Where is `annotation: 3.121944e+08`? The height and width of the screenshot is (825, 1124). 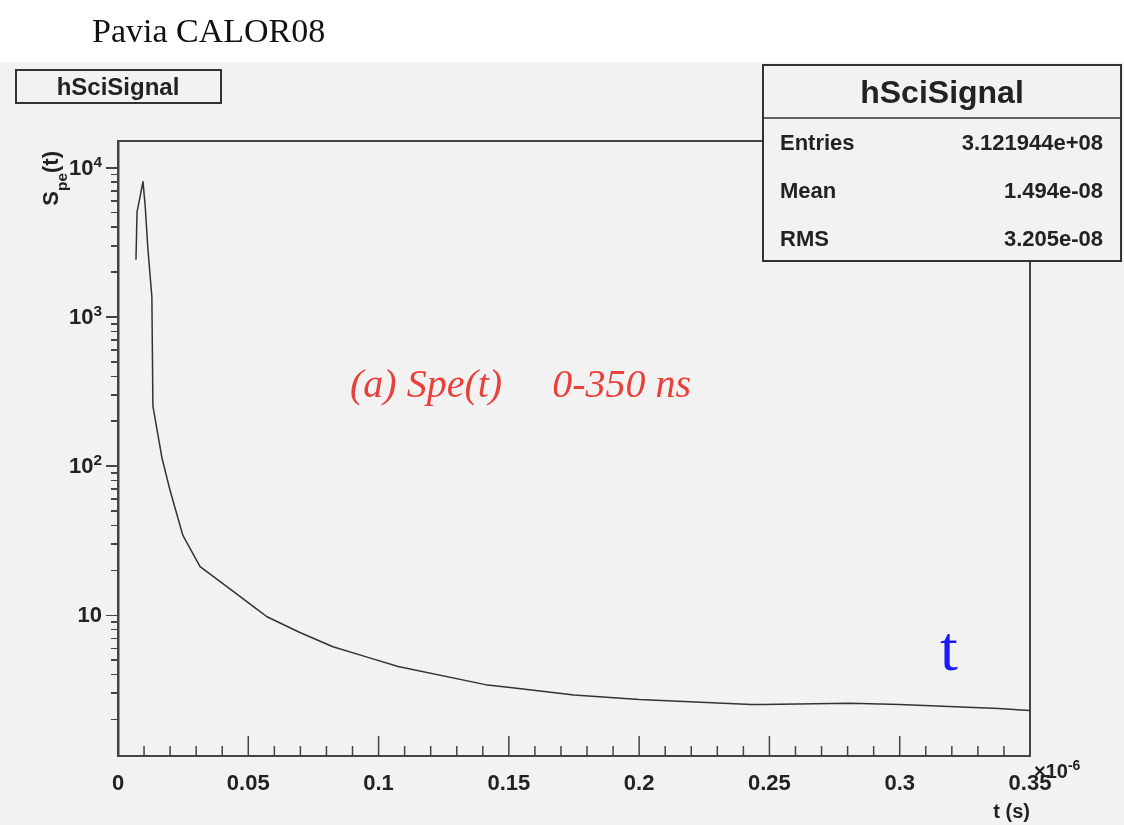 annotation: 3.121944e+08 is located at coordinates (1032, 142).